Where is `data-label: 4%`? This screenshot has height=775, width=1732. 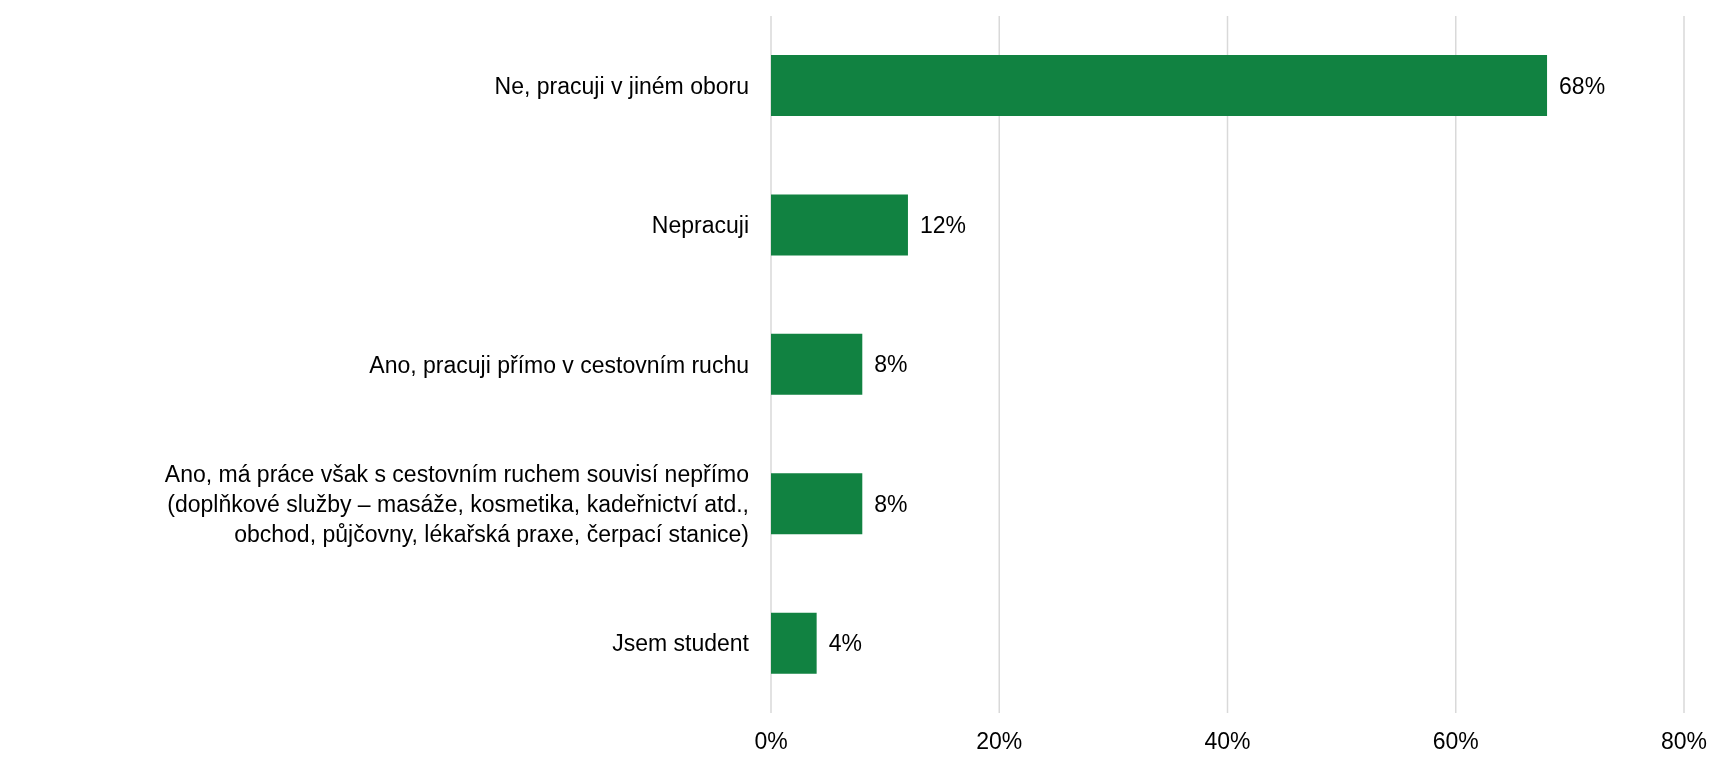 data-label: 4% is located at coordinates (845, 643).